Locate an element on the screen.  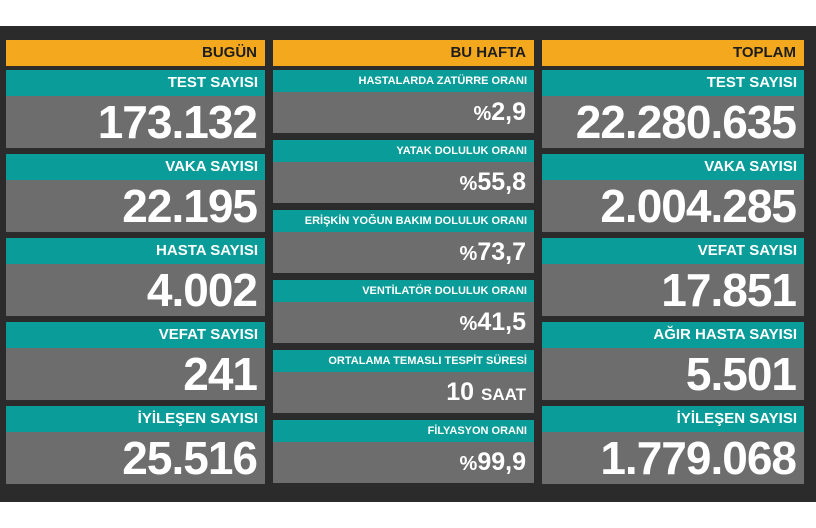
today-death-card: VEFAT SAYISI 241 is located at coordinates (135, 361).